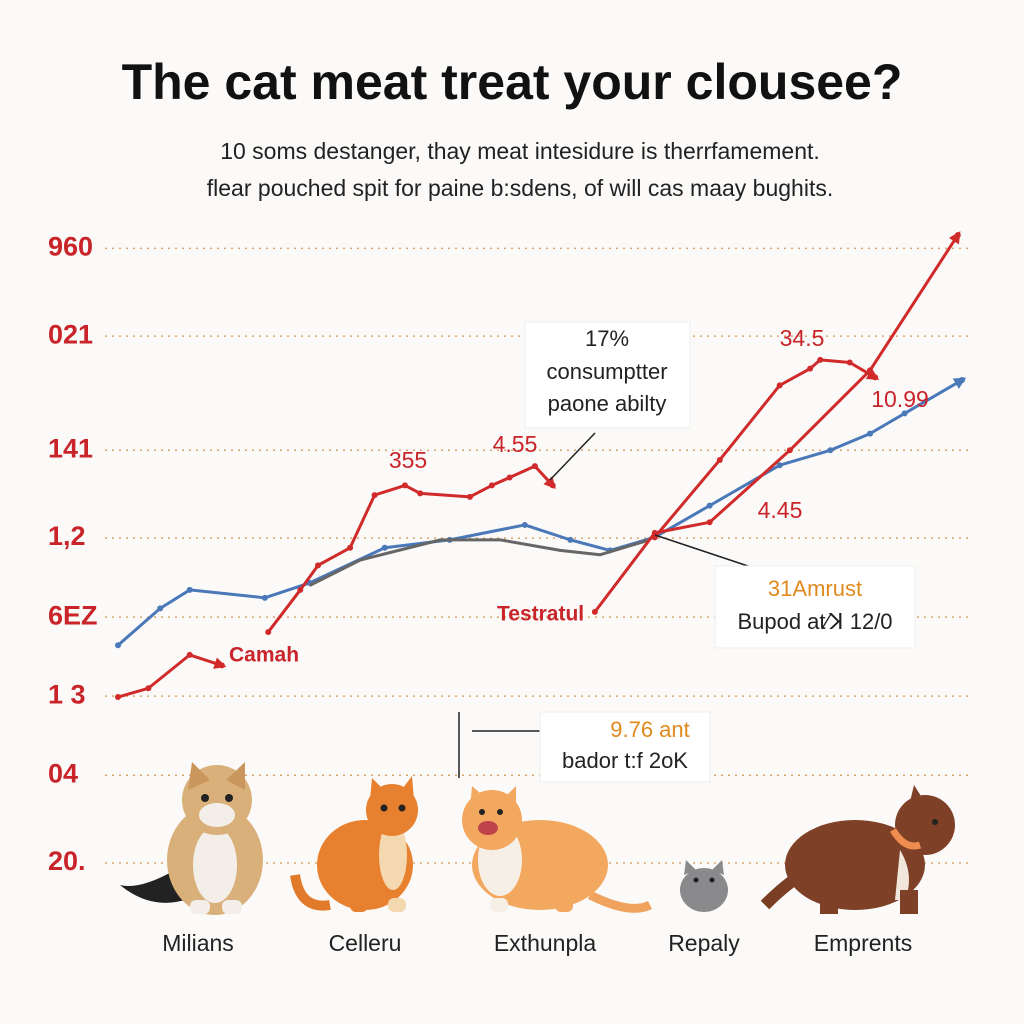 Image resolution: width=1024 pixels, height=1024 pixels. I want to click on y-tick-label: 6EZ, so click(73, 615).